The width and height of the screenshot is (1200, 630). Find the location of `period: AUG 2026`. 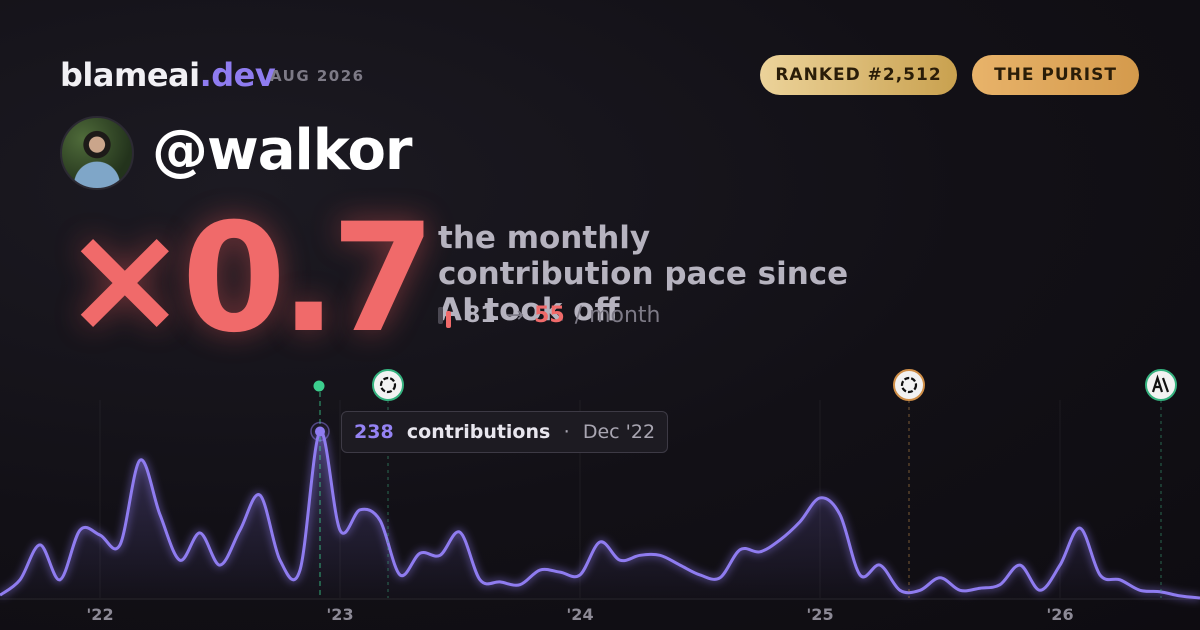

period: AUG 2026 is located at coordinates (317, 76).